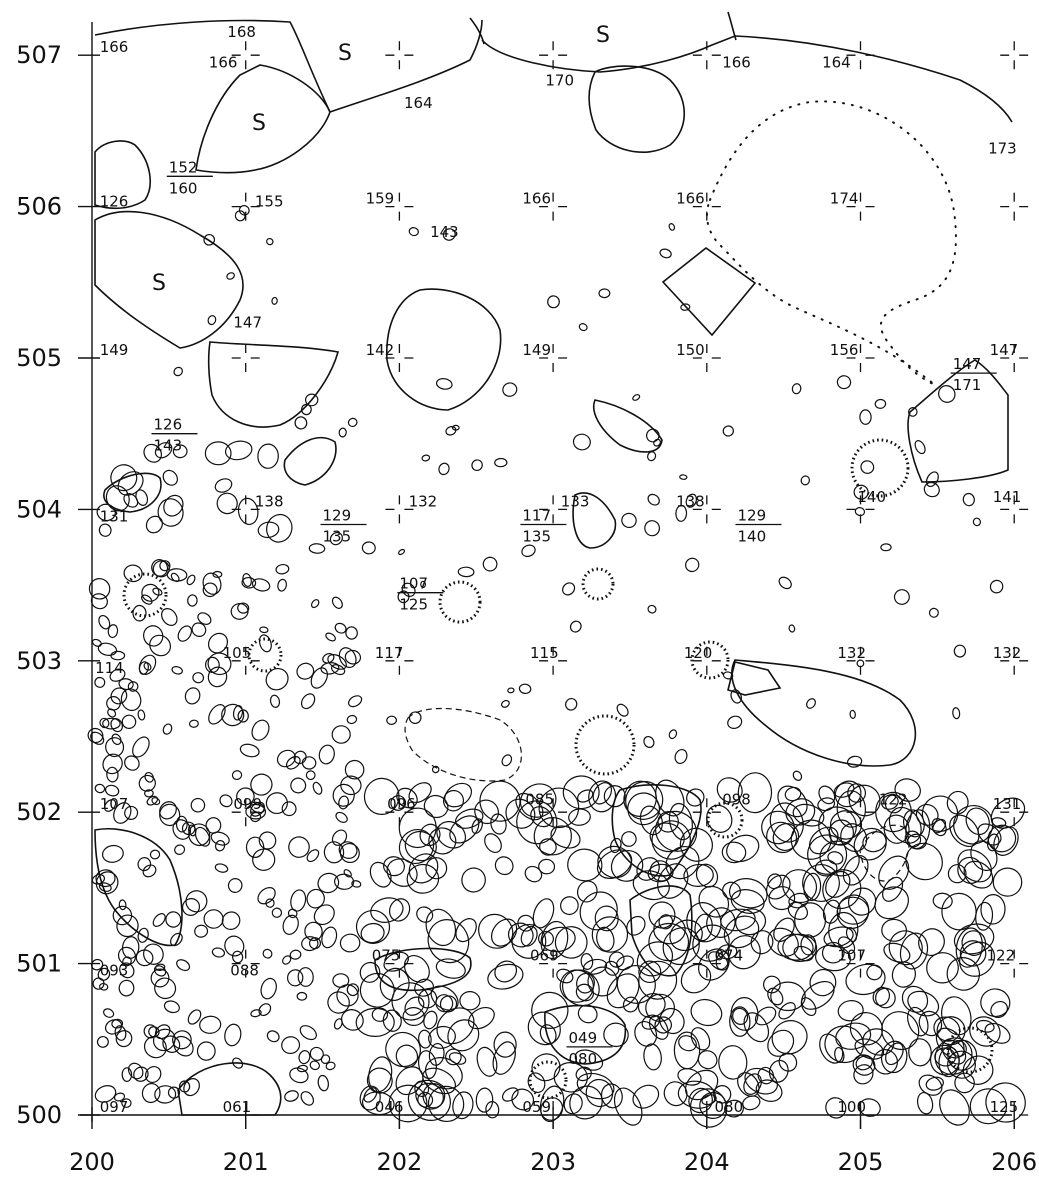 The image size is (1039, 1179). What do you see at coordinates (380, 350) in the screenshot?
I see `elevation-label: 142` at bounding box center [380, 350].